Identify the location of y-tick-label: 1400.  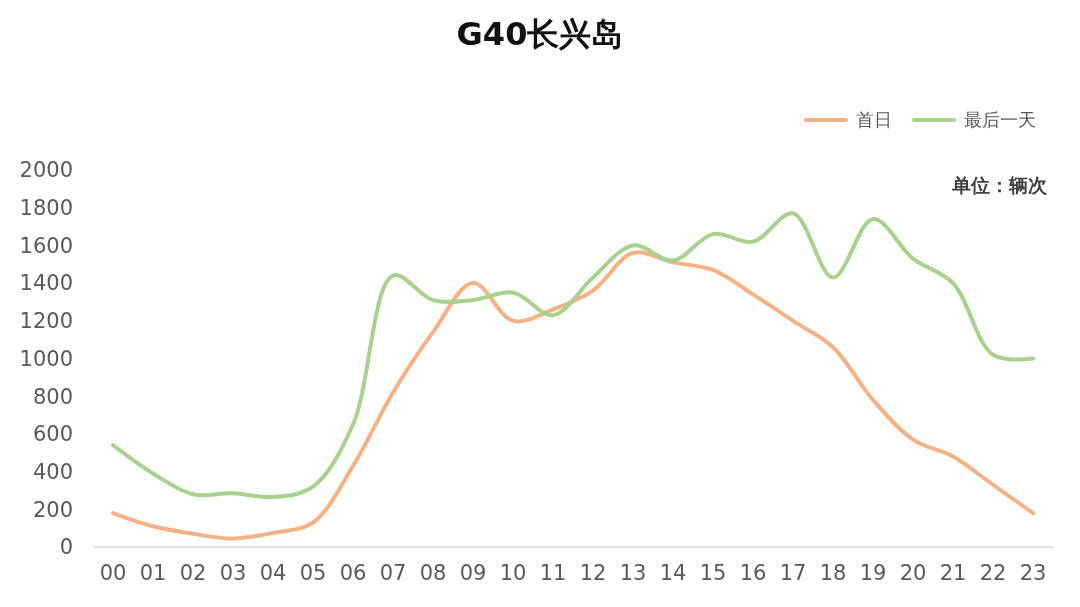
(46, 283).